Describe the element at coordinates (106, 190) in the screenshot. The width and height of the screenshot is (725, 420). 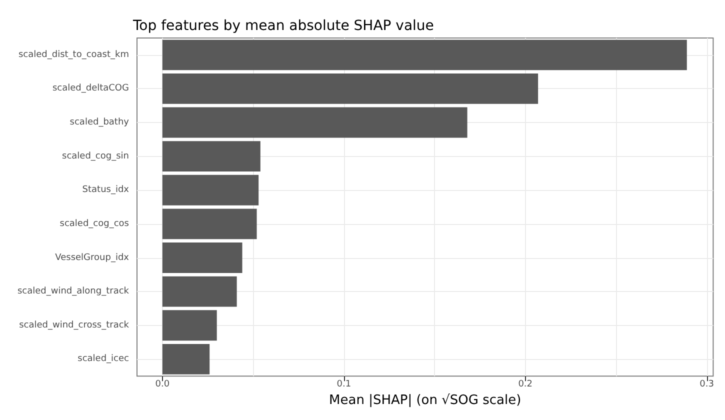
I see `y-tick-label: Status_idx` at that location.